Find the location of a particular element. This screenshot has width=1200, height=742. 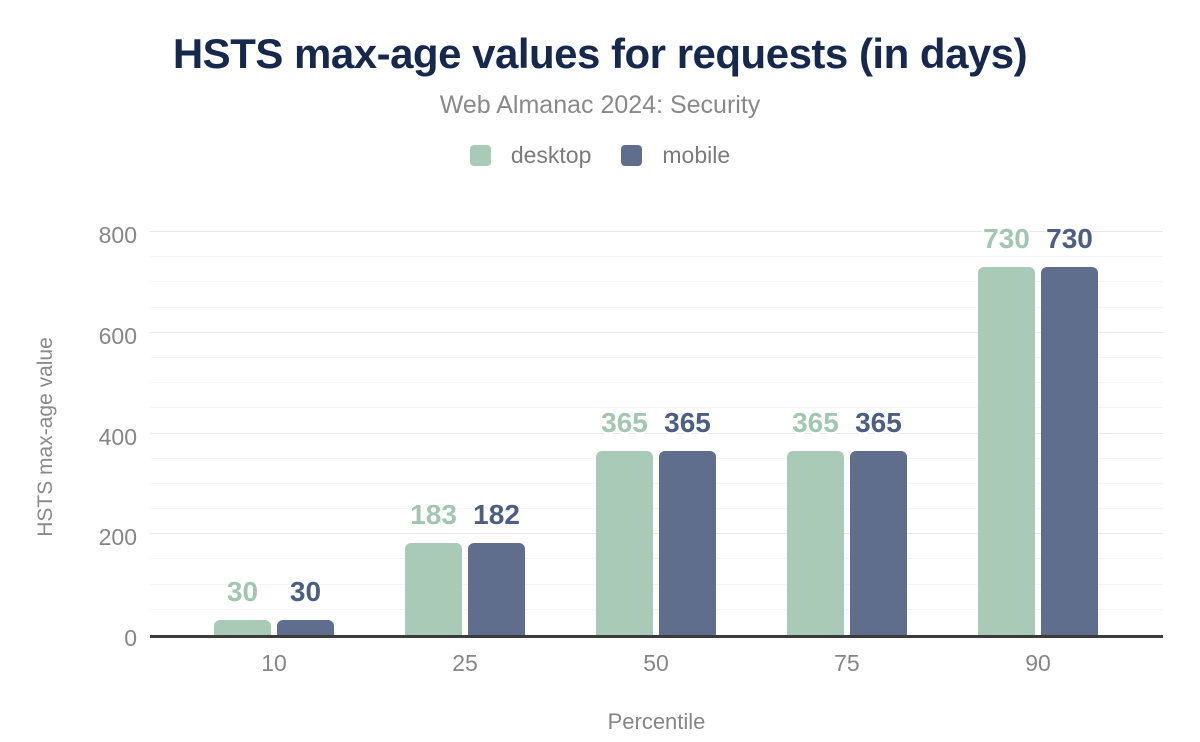

bar-mobile-p50: 365 is located at coordinates (687, 521).